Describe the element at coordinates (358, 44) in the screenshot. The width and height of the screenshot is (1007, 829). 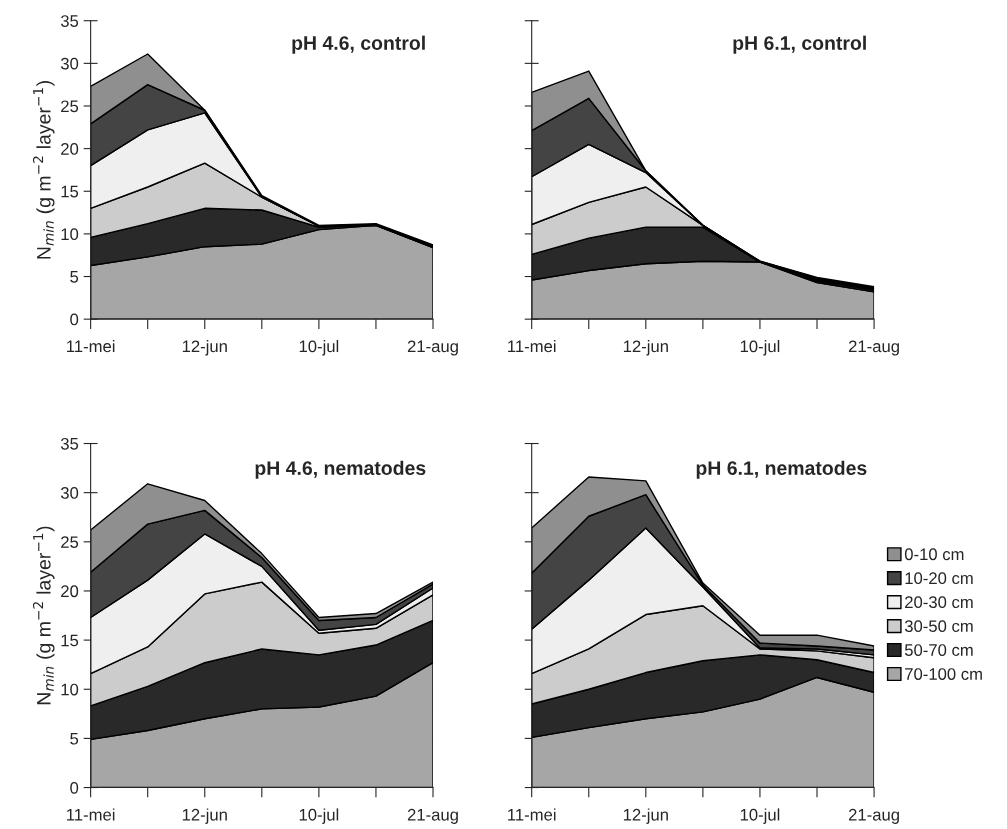
I see `text: pH 4.6, control` at that location.